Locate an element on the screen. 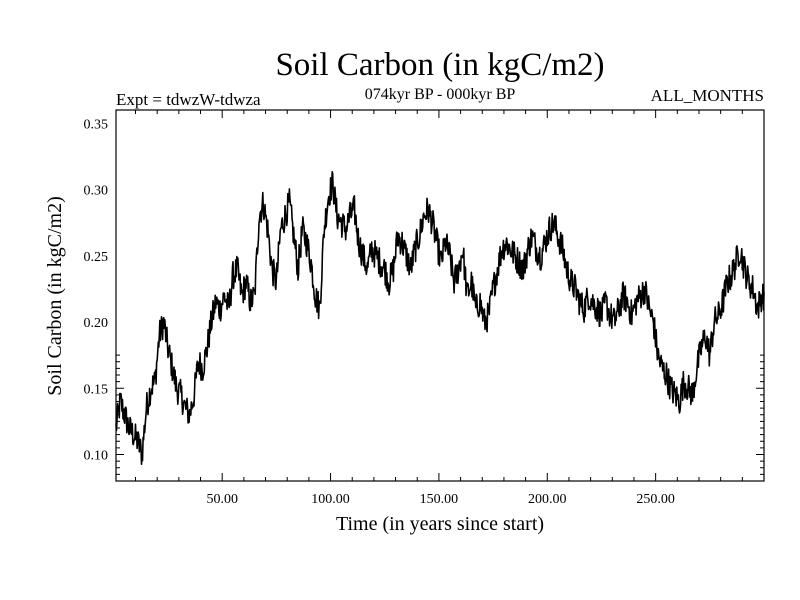 The width and height of the screenshot is (800, 600). y-tick-label: 0.35 is located at coordinates (96, 124).